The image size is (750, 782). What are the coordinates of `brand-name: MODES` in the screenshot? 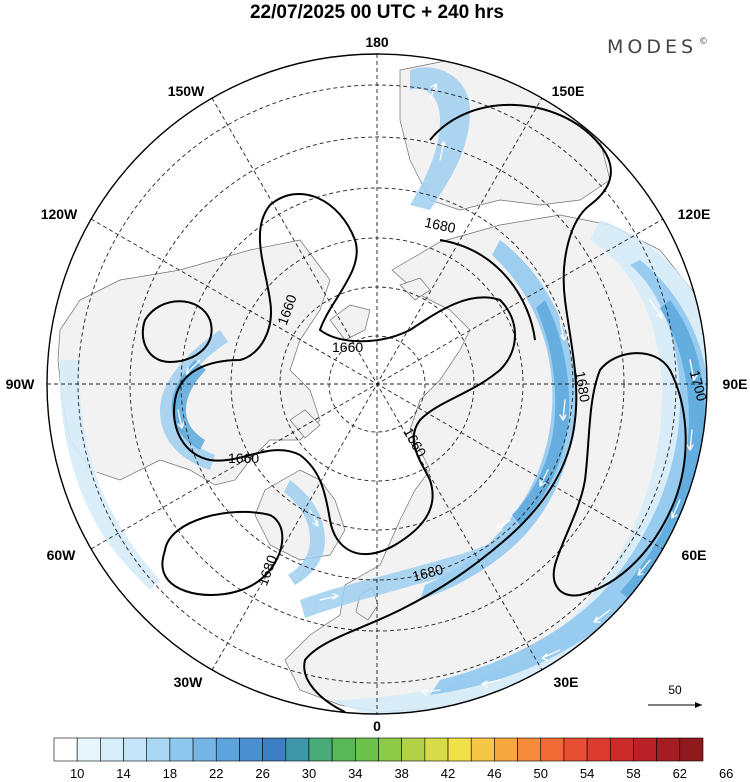 It's located at (652, 47).